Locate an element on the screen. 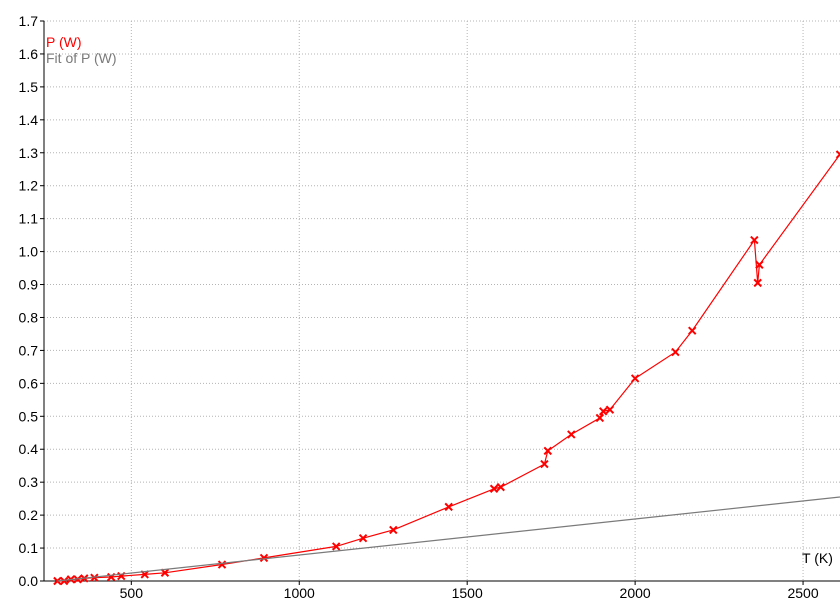 The image size is (840, 603). y-tick-label: 0.2 is located at coordinates (29, 515).